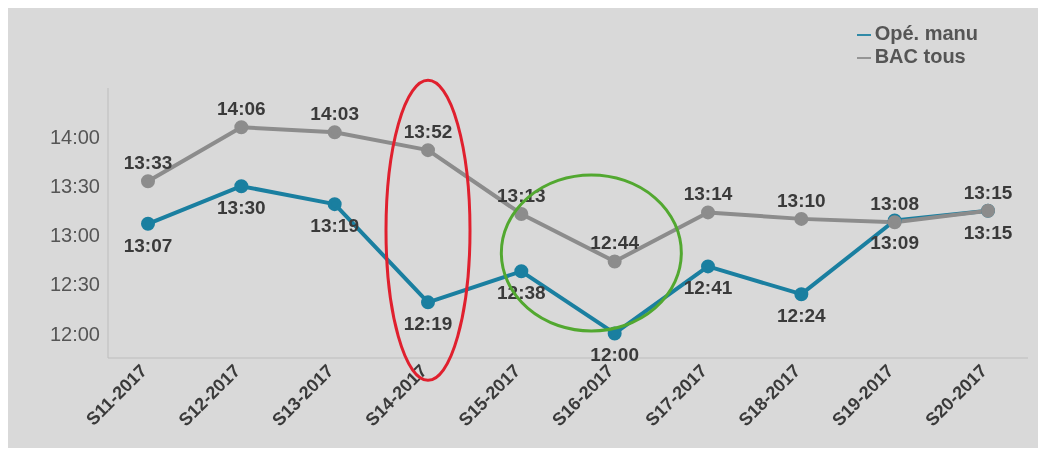 The width and height of the screenshot is (1048, 458). What do you see at coordinates (428, 324) in the screenshot?
I see `data-label: 12:19` at bounding box center [428, 324].